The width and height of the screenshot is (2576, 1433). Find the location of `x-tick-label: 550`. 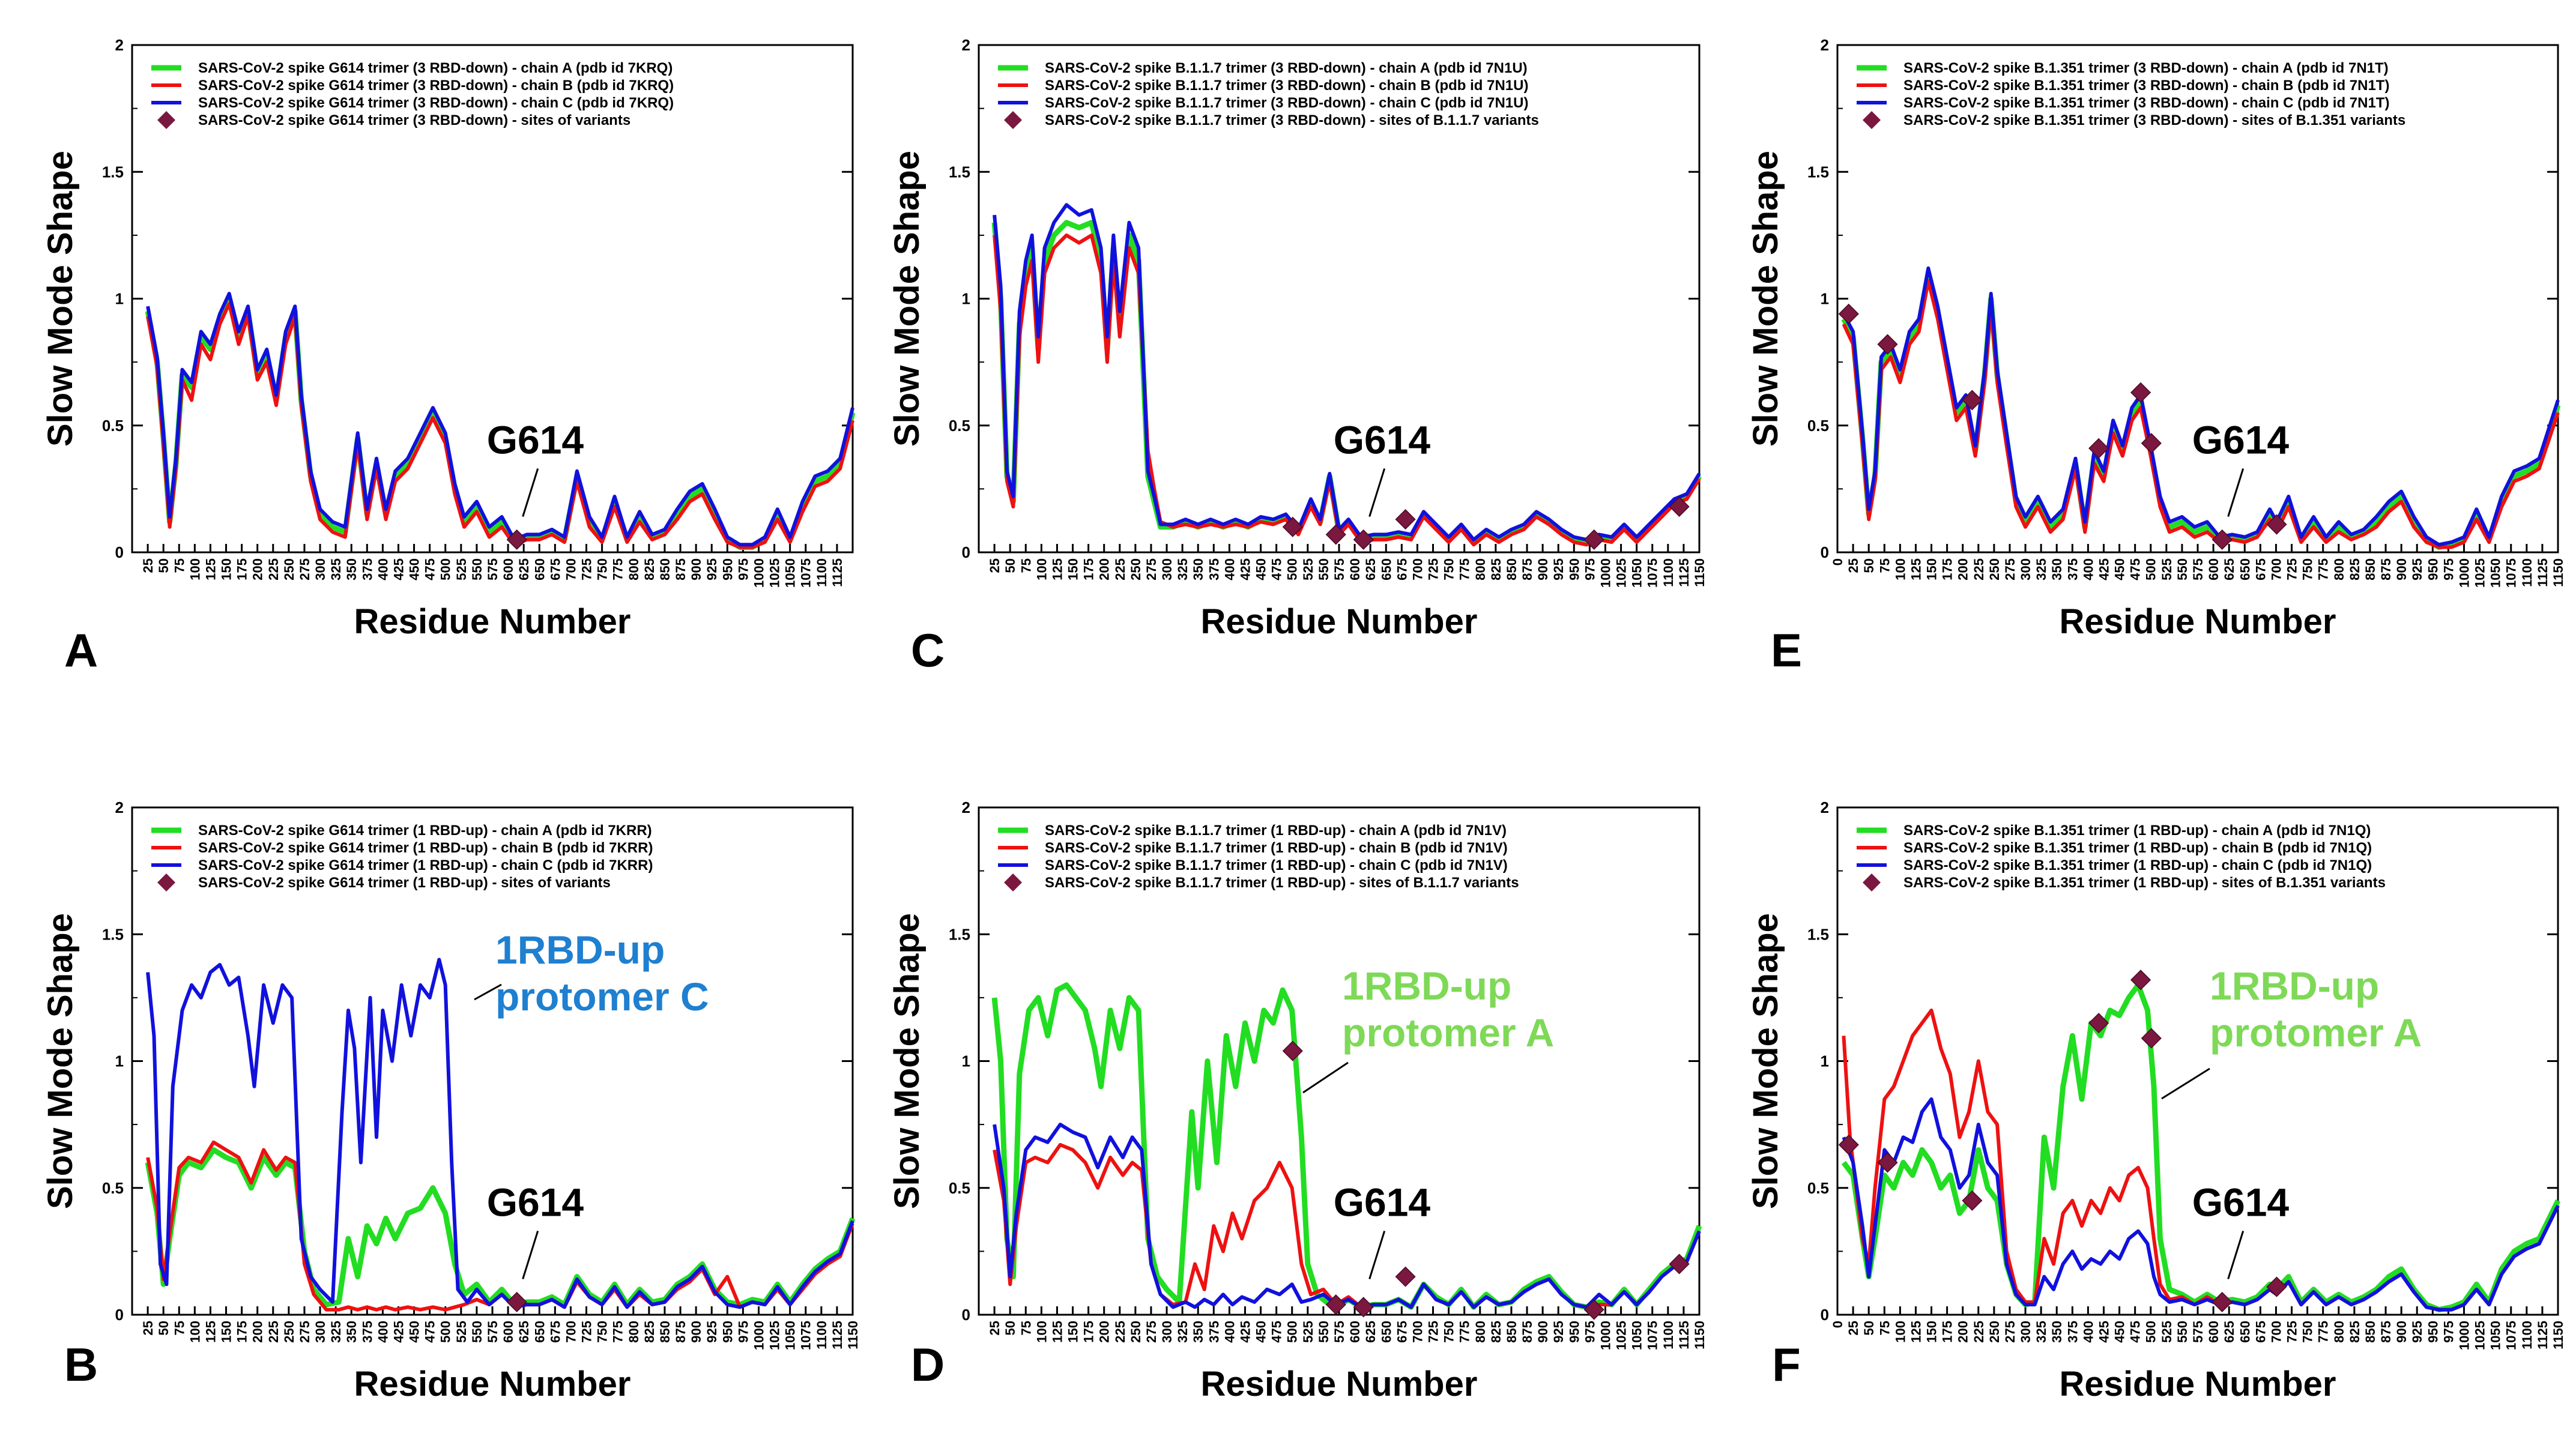

x-tick-label: 550 is located at coordinates (1323, 1332).